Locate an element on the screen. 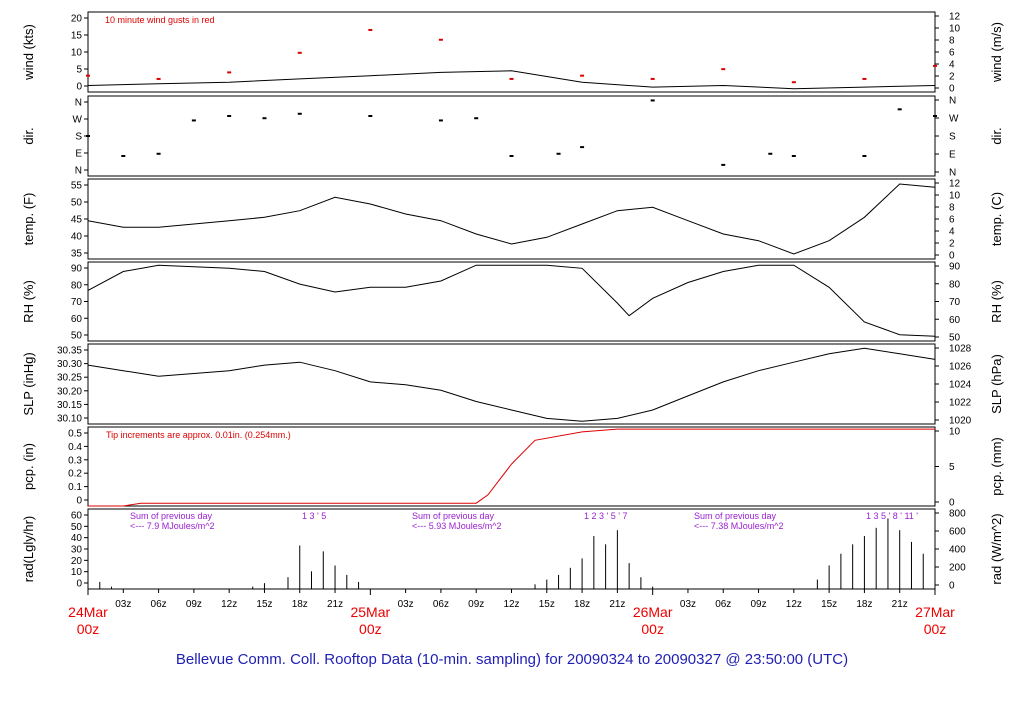 This screenshot has width=1024, height=705. right-tick-label: 5 is located at coordinates (952, 467).